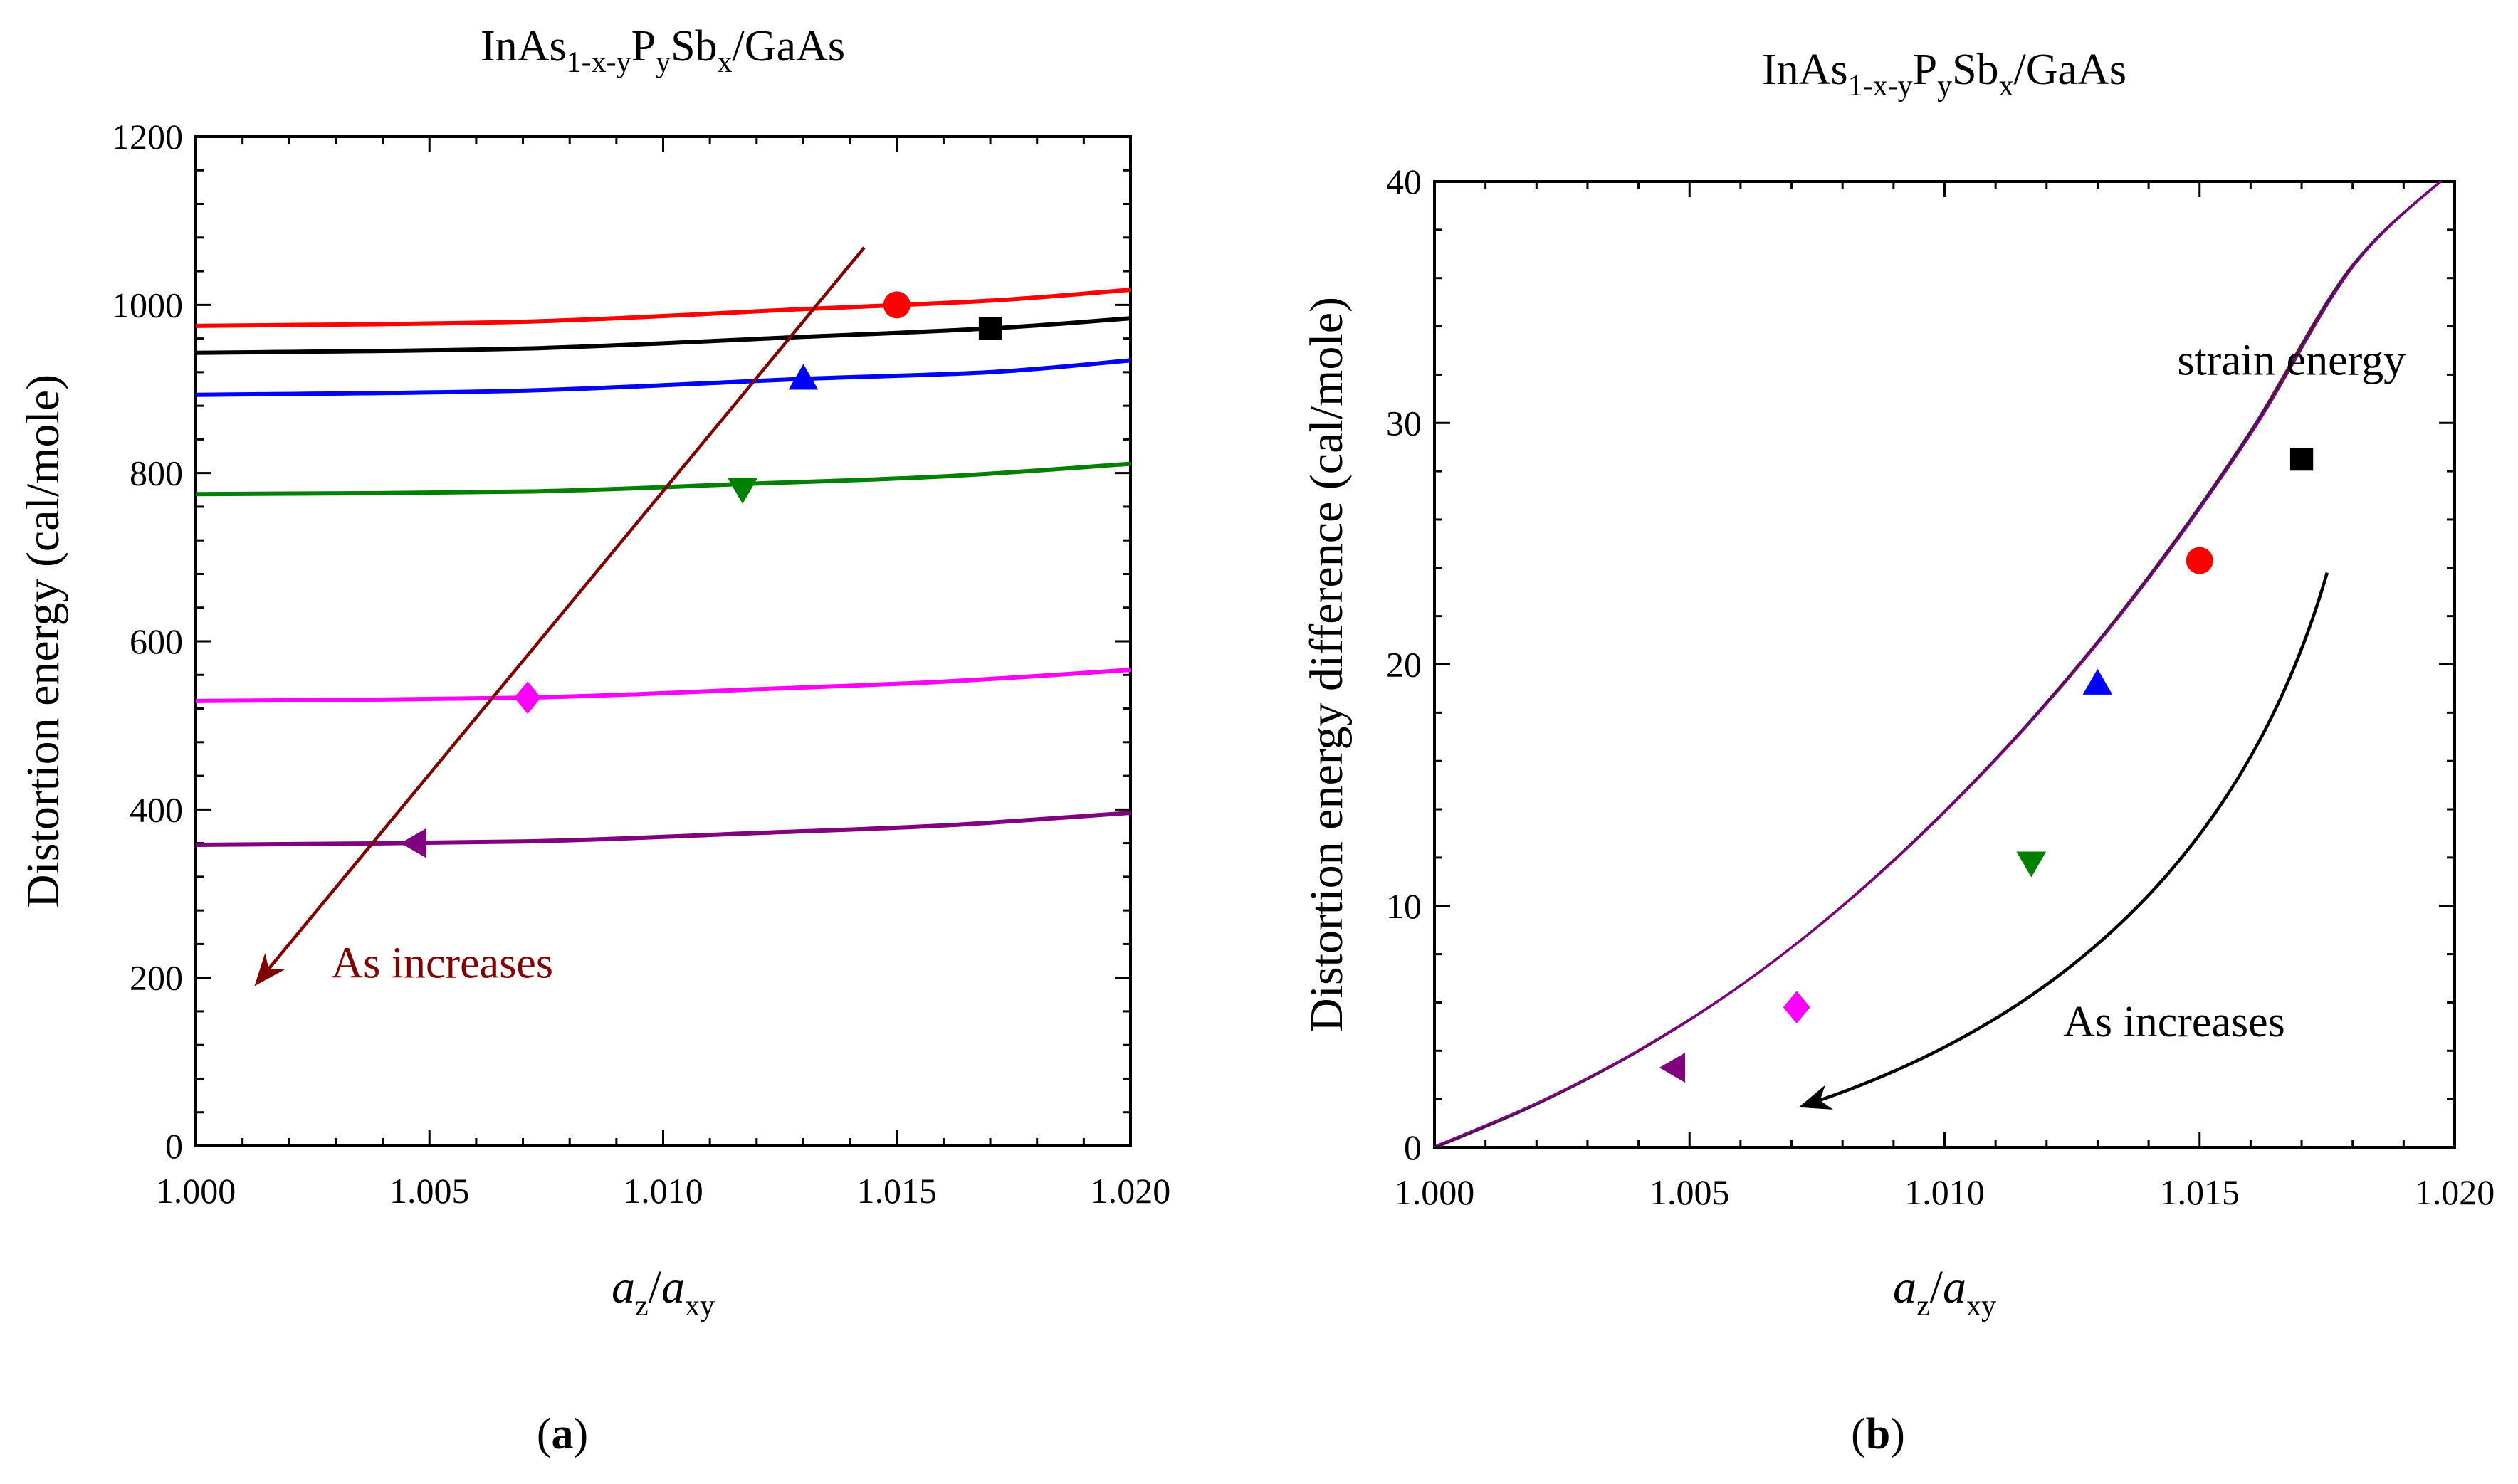  Describe the element at coordinates (1404, 423) in the screenshot. I see `y-tick-label: 30` at that location.